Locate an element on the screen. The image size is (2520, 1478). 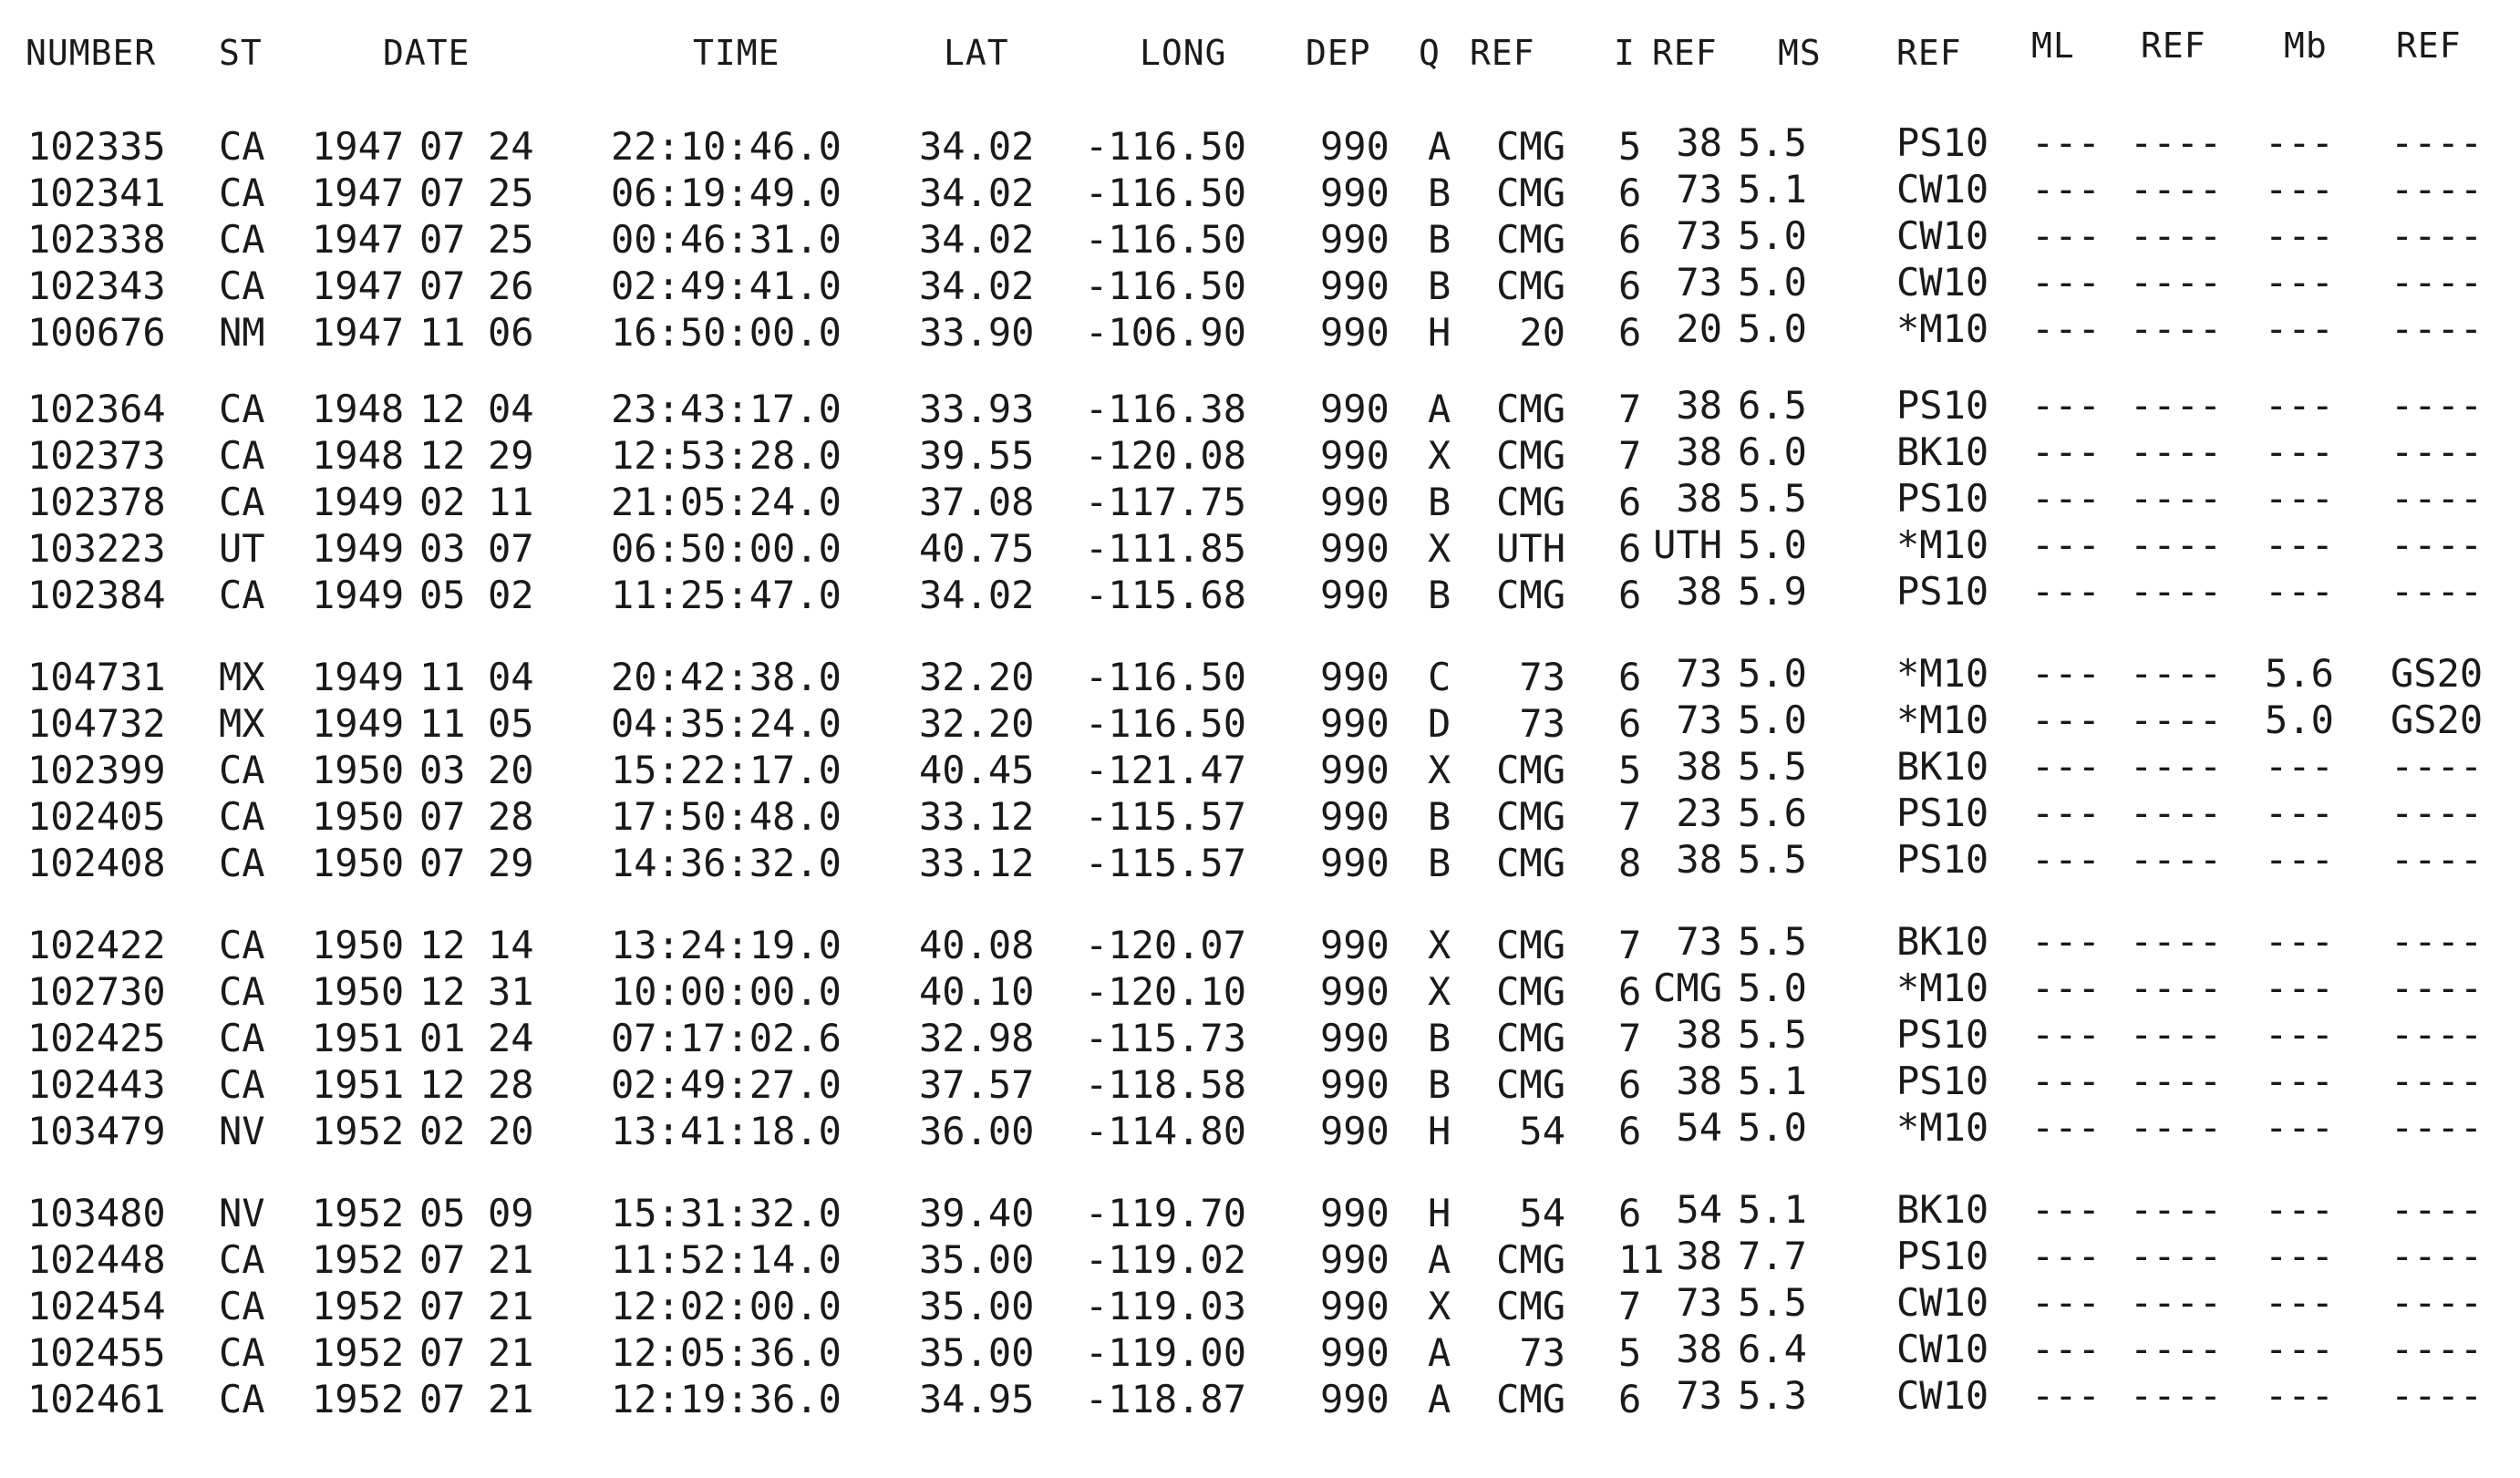
column-header-ref2: REF is located at coordinates (1685, 53).